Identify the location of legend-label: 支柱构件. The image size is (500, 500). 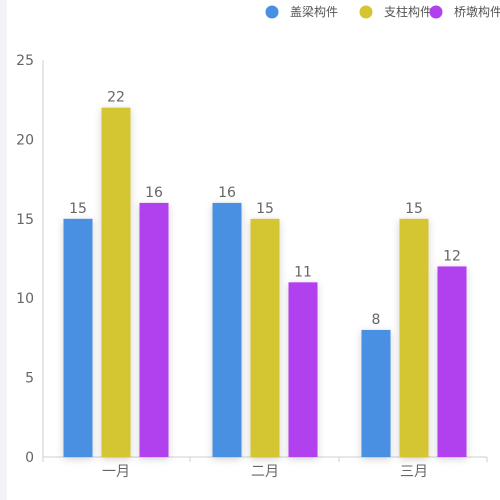
(408, 11).